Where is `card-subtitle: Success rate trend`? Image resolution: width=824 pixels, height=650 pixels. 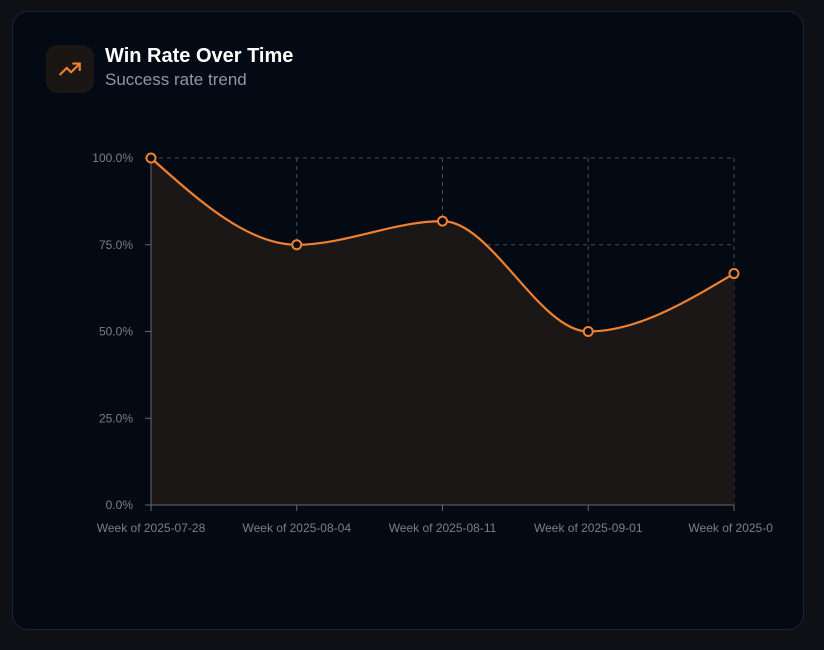
card-subtitle: Success rate trend is located at coordinates (176, 79).